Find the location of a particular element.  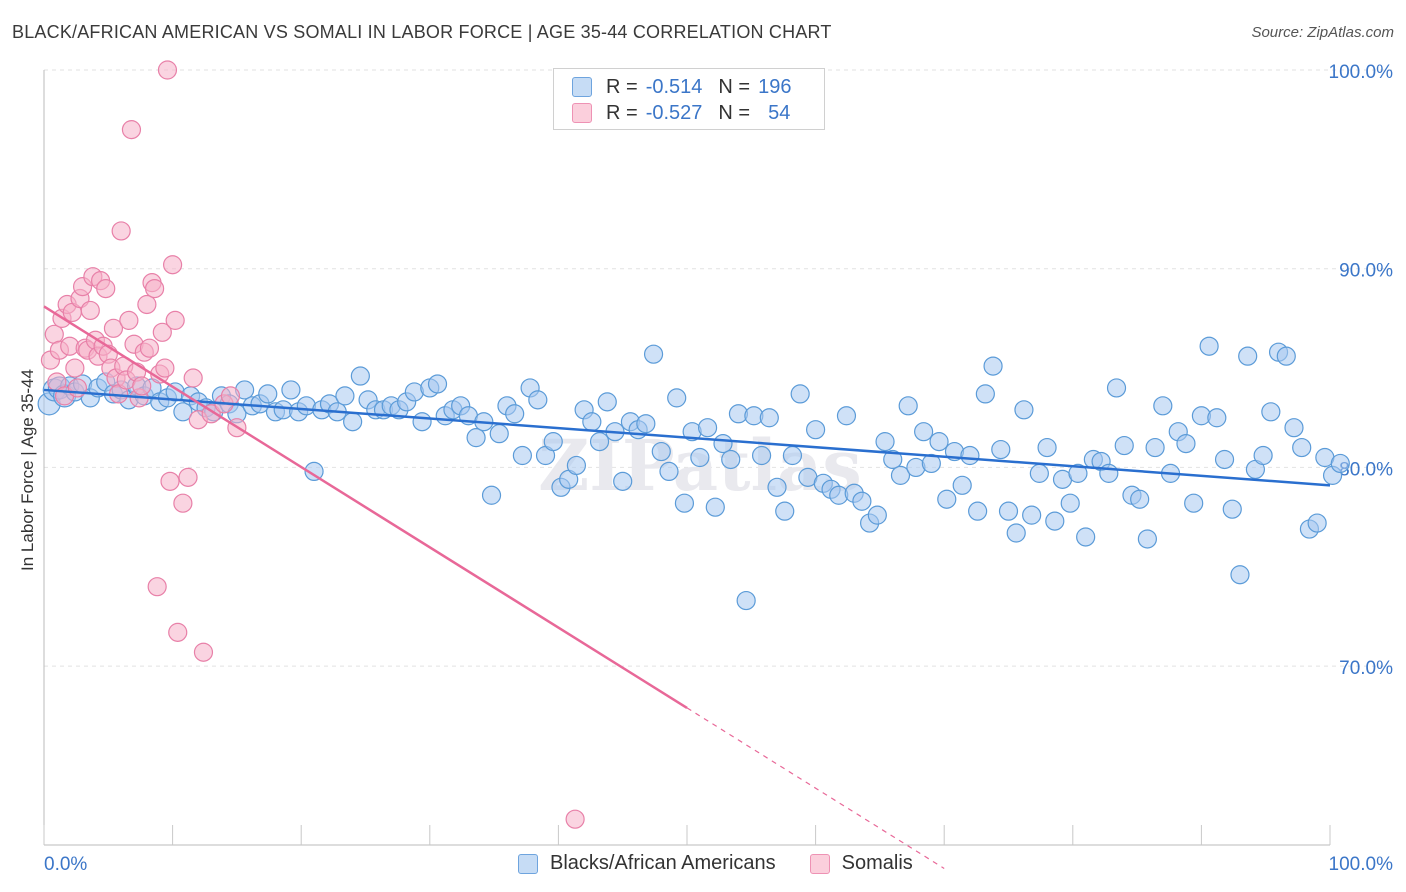

legend-row-blacks: R = -0.514 N = 196 is located at coordinates (681, 87).